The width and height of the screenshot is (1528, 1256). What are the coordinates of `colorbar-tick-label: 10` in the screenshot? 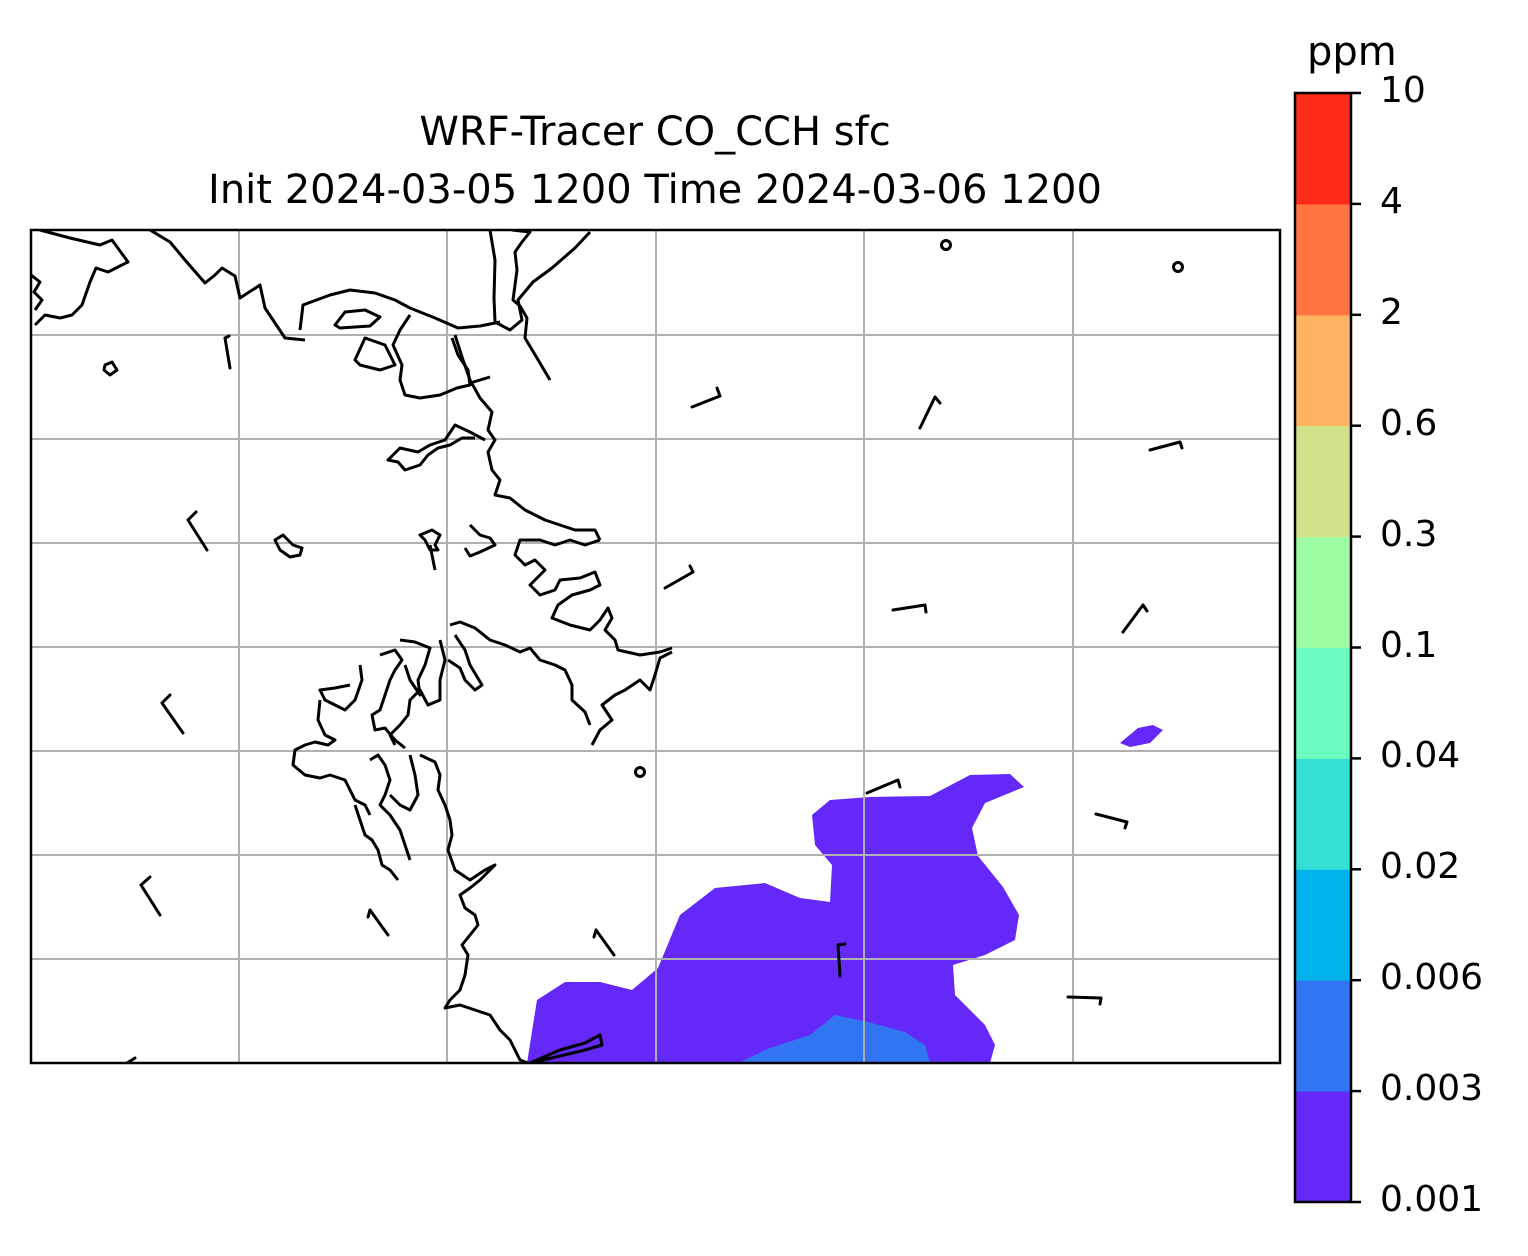 It's located at (1403, 90).